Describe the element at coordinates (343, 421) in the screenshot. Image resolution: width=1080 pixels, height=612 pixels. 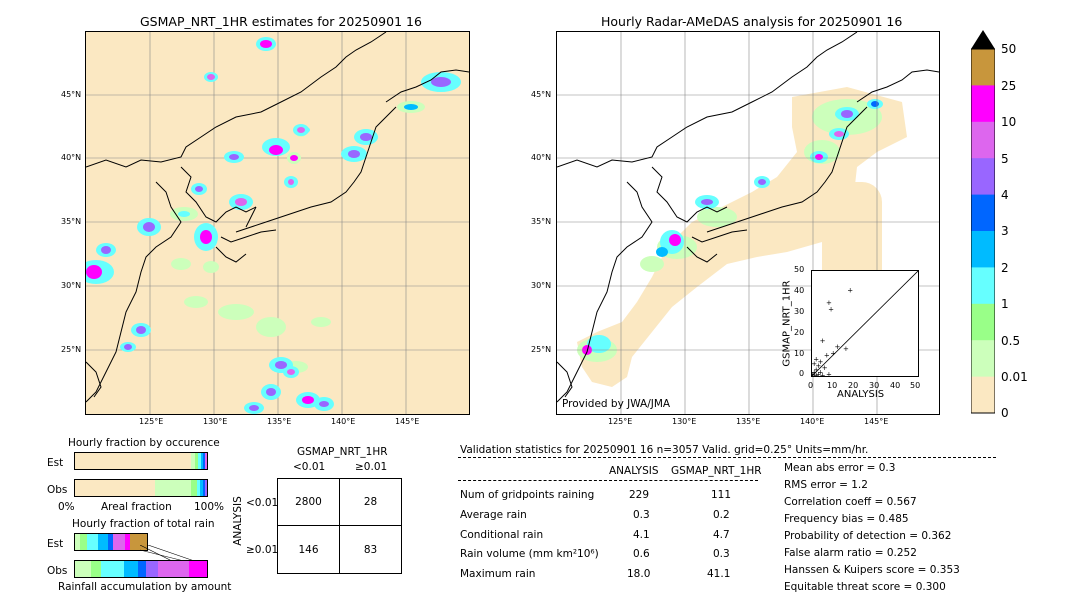
I see `left-lon-140: 140°E` at that location.